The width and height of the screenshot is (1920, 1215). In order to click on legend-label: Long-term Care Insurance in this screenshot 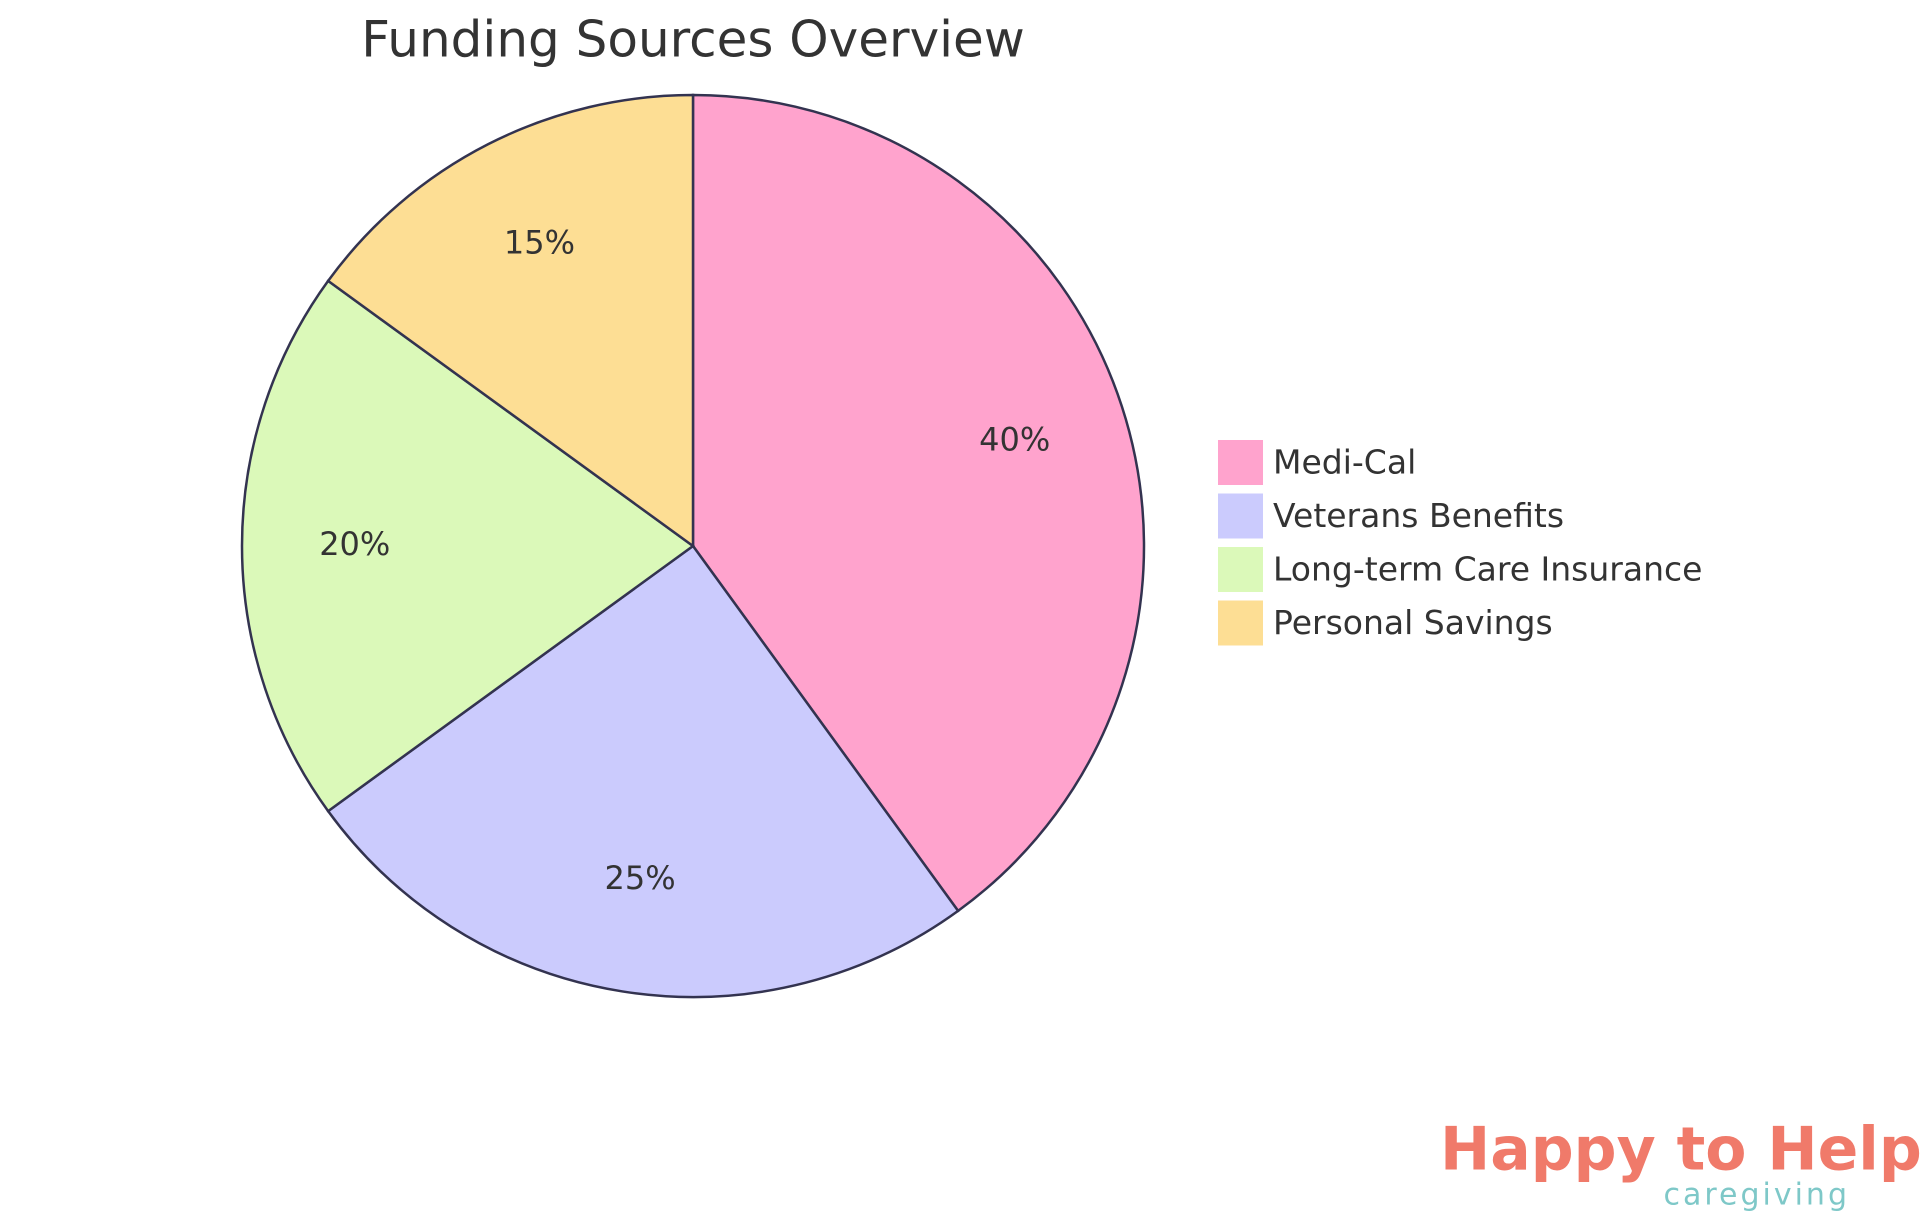, I will do `click(1487, 569)`.